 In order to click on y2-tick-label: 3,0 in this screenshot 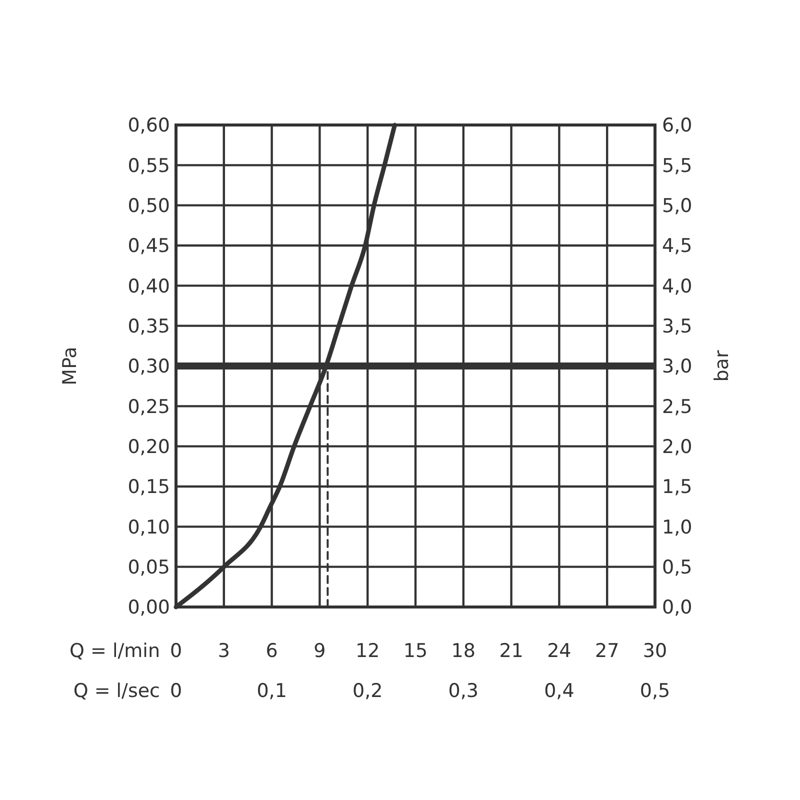, I will do `click(677, 367)`.